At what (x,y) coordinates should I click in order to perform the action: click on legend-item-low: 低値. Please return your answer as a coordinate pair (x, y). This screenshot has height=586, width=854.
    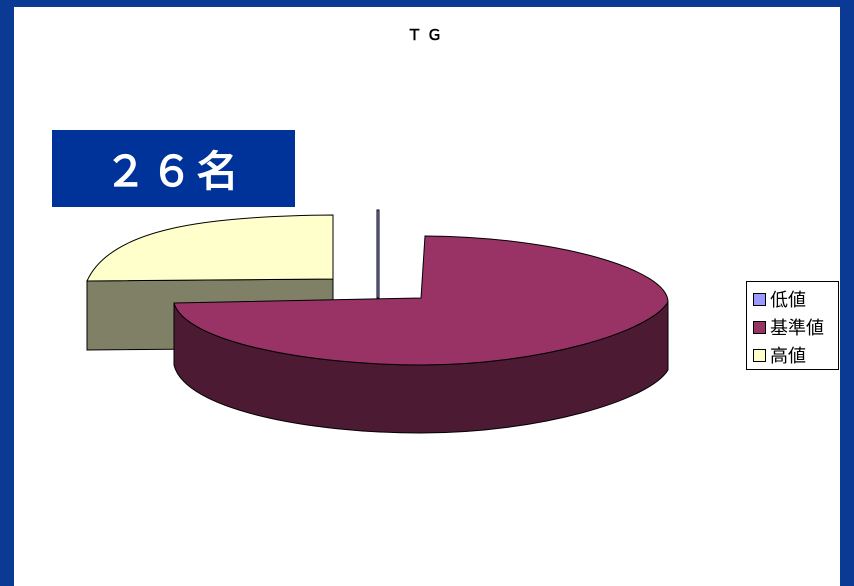
    Looking at the image, I should click on (795, 299).